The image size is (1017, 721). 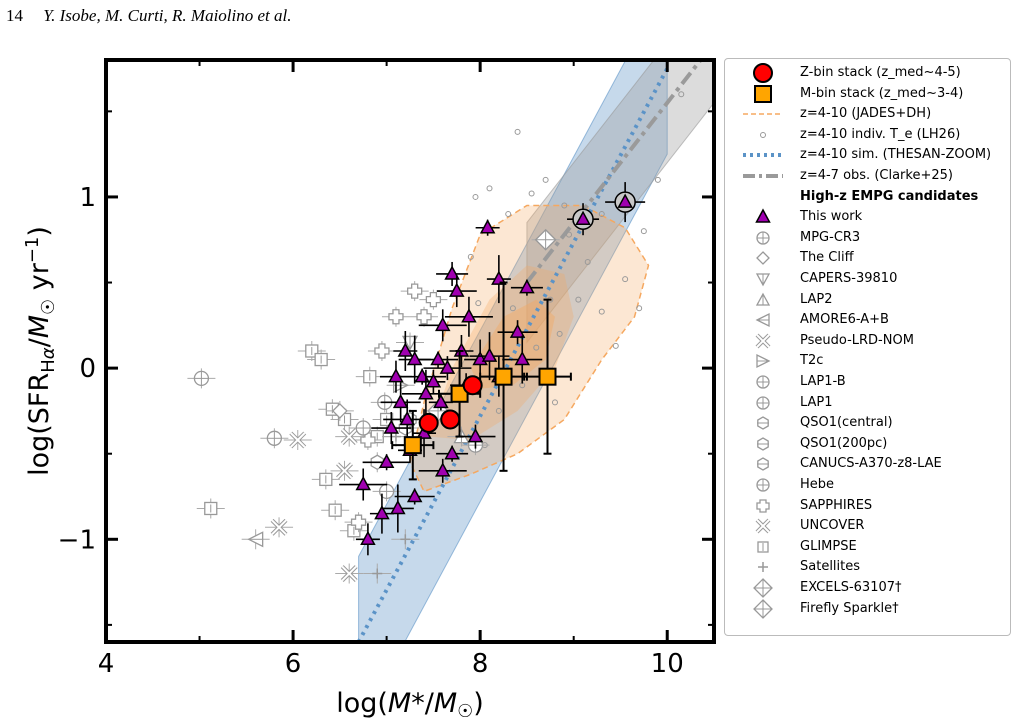 I want to click on legend-marker-sapphires, so click(x=763, y=505).